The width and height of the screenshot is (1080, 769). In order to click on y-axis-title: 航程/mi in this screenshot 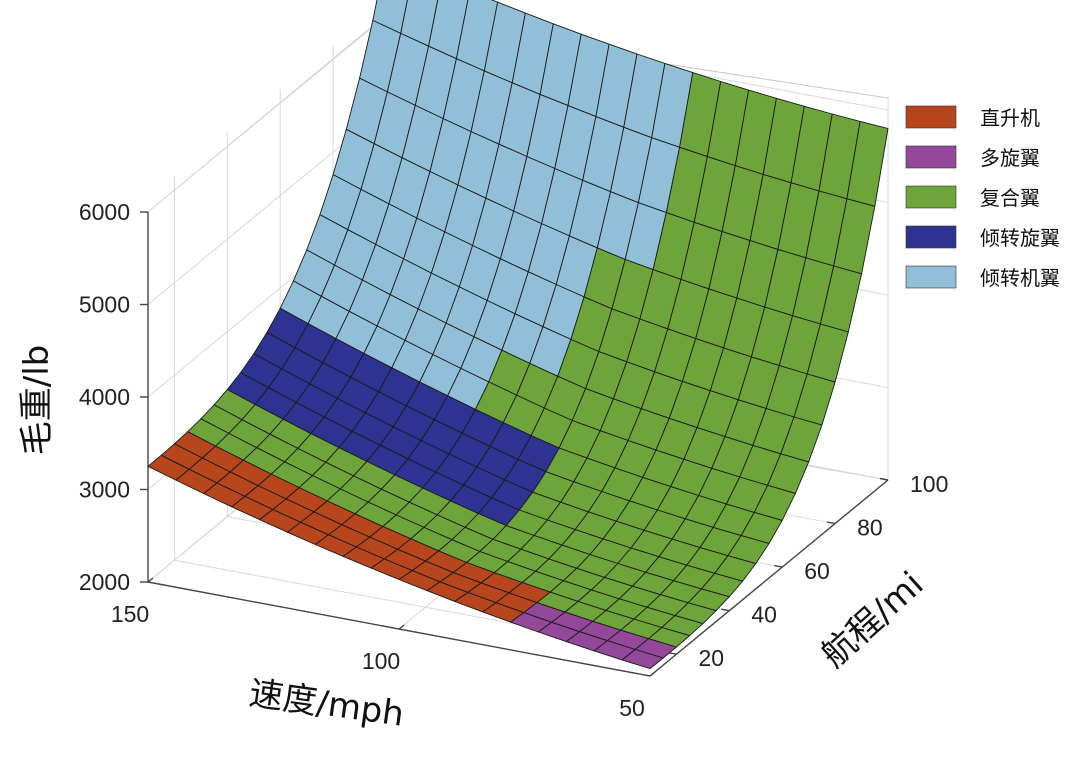, I will do `click(872, 619)`.